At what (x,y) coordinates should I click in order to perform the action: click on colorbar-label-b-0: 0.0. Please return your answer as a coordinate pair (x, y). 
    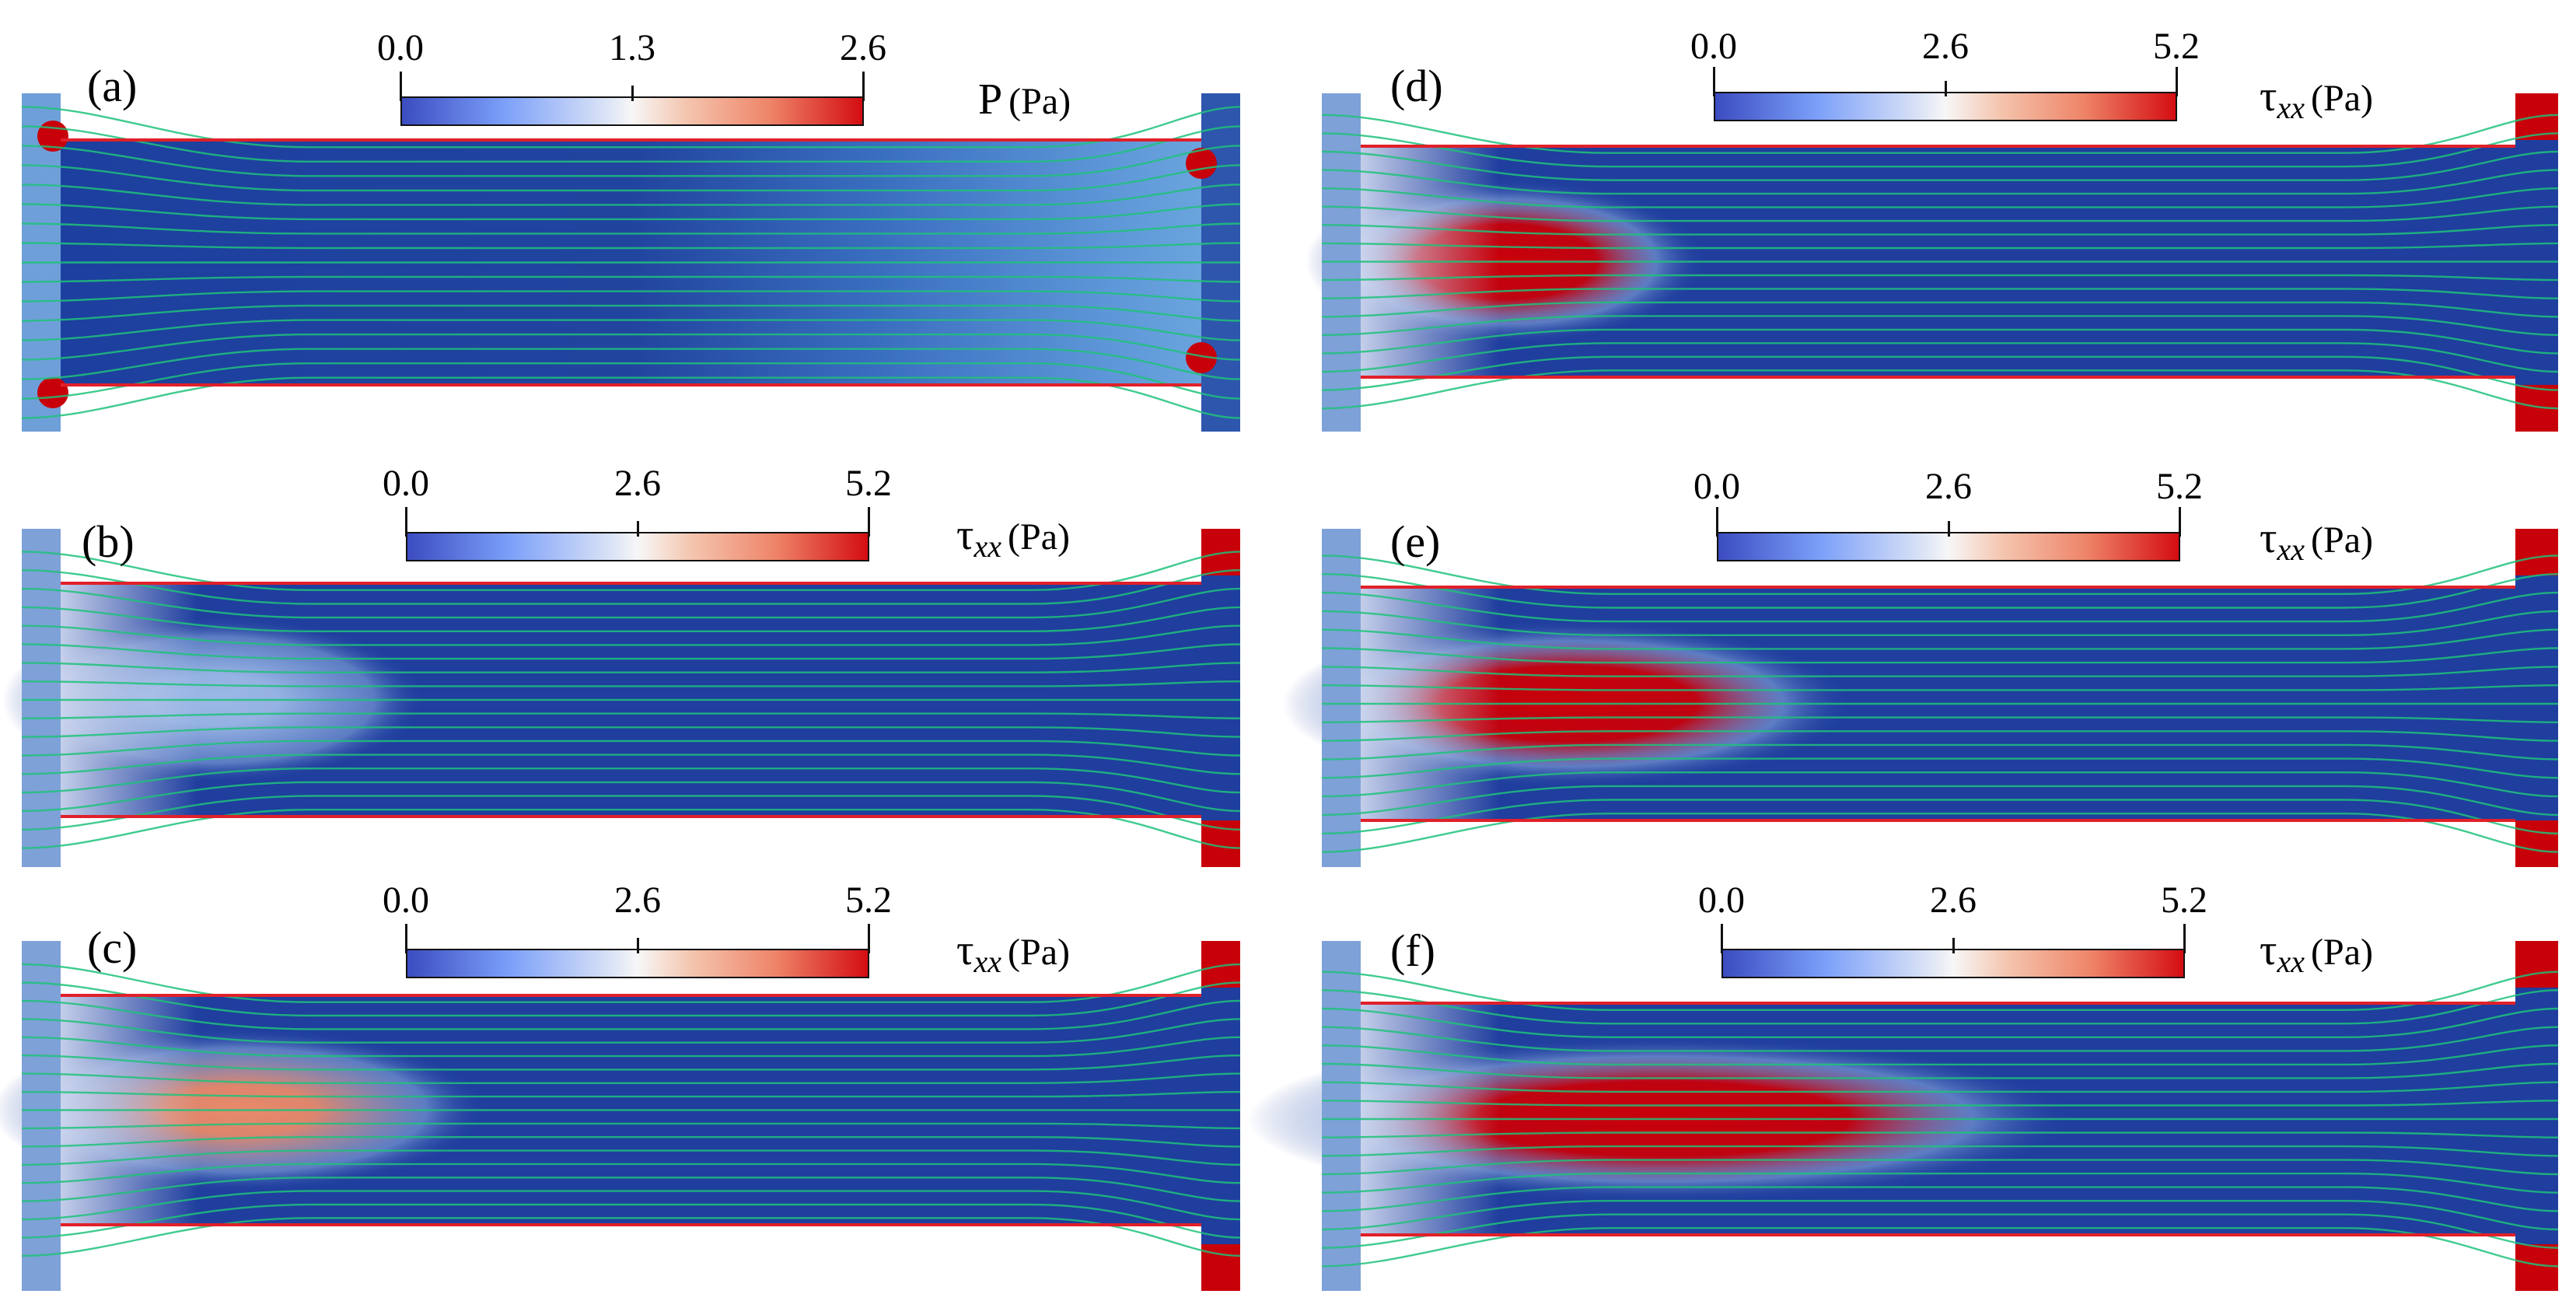
    Looking at the image, I should click on (406, 484).